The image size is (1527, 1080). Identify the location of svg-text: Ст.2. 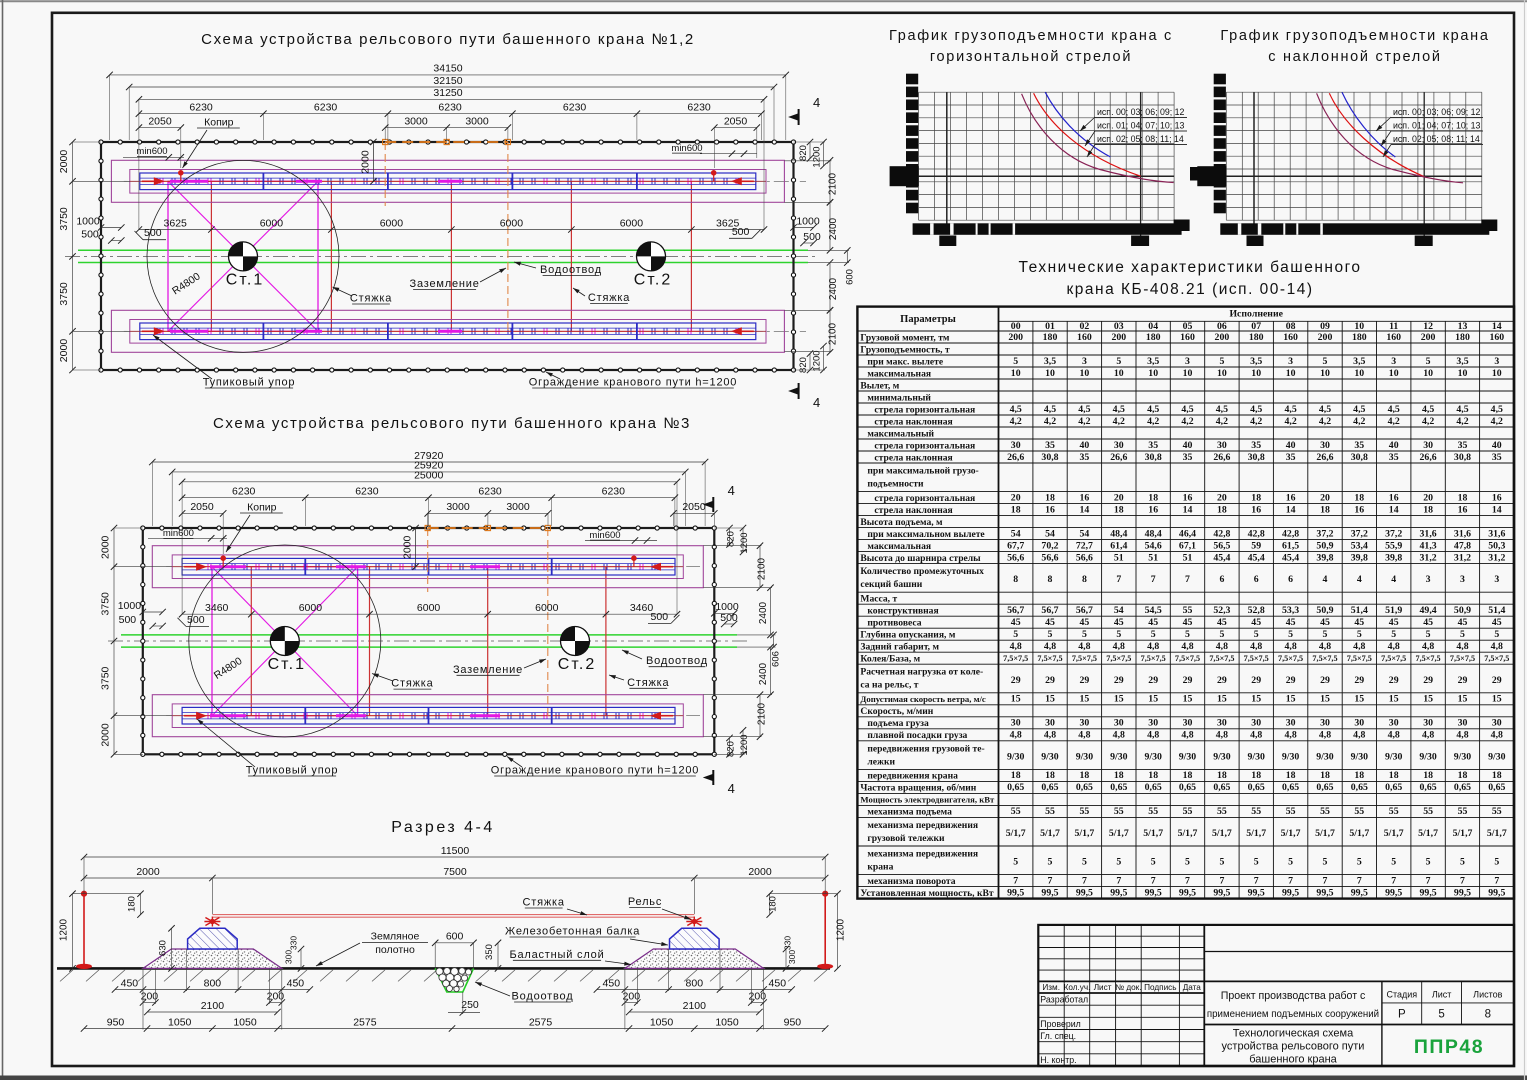
(577, 664).